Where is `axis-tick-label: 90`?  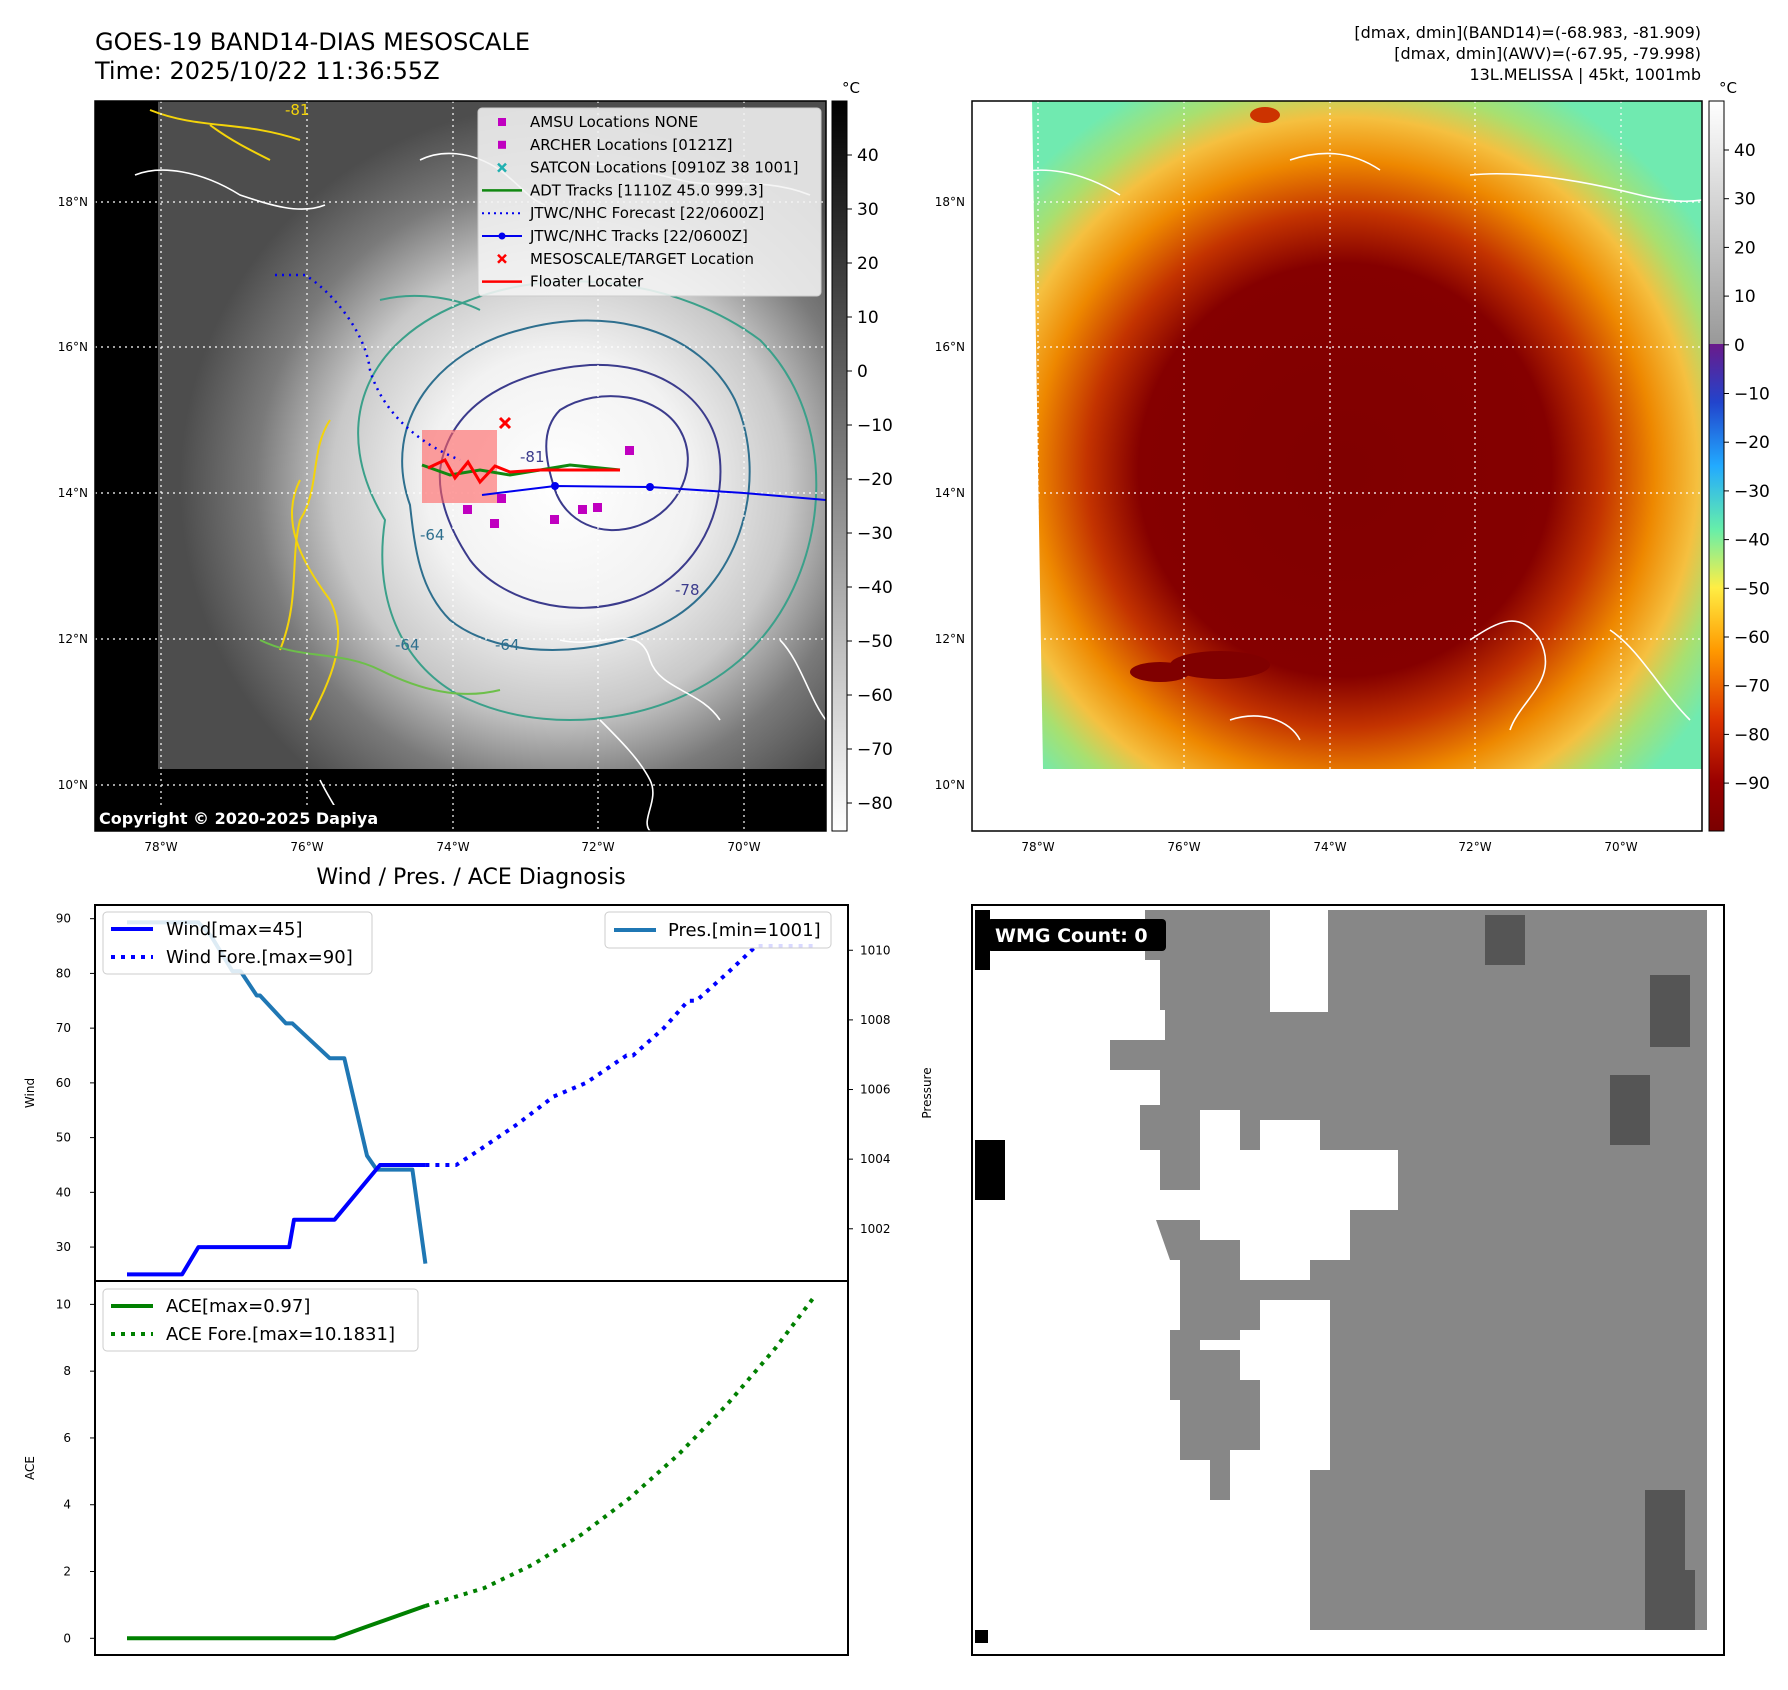
axis-tick-label: 90 is located at coordinates (63, 919).